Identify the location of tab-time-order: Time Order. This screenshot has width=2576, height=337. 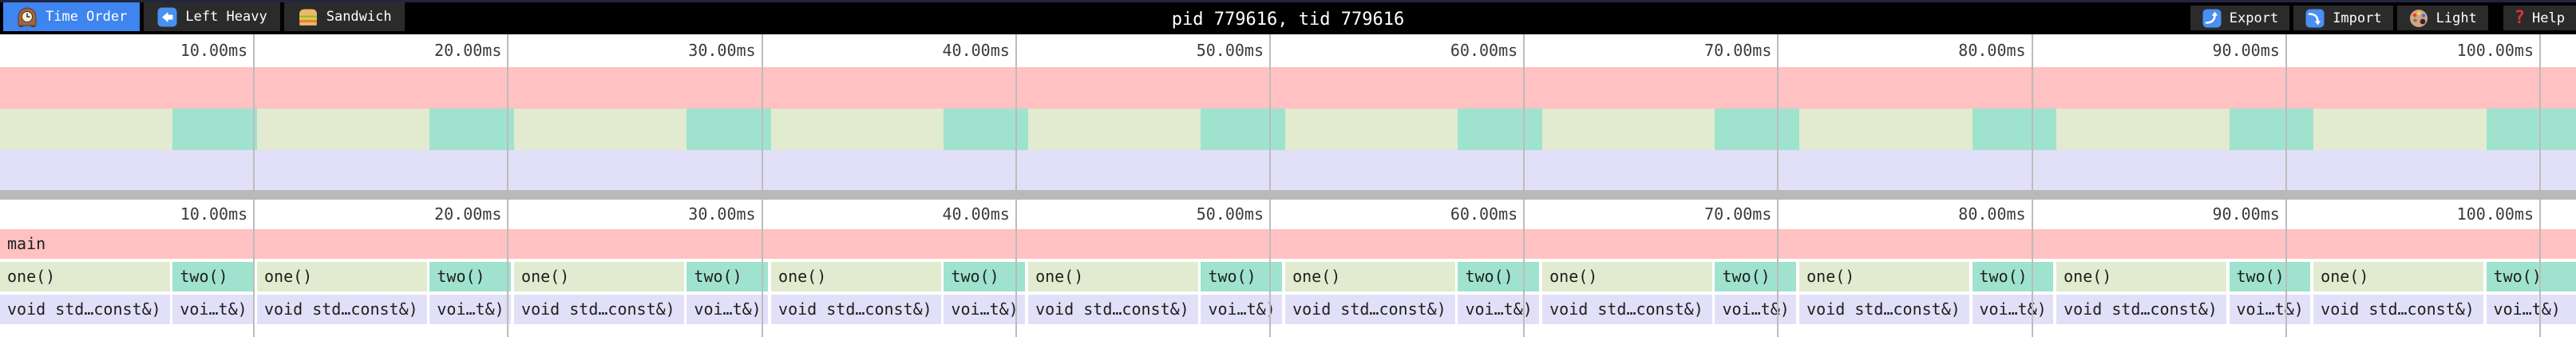
(71, 16).